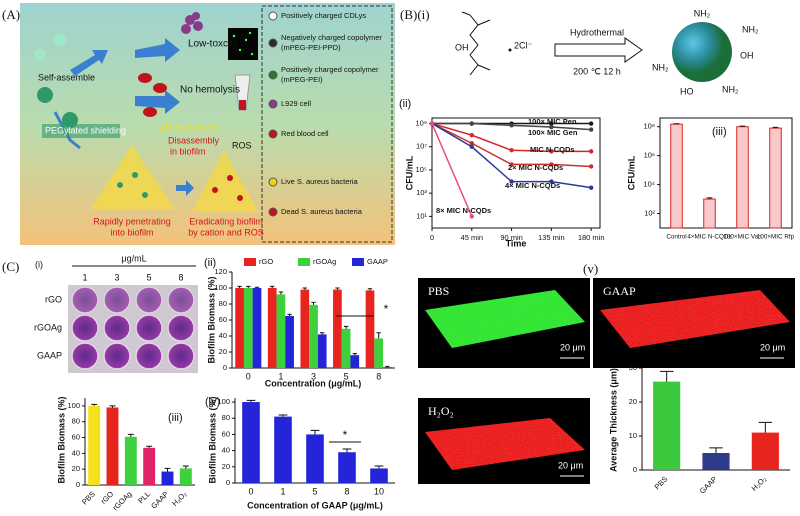 This screenshot has width=800, height=516. Describe the element at coordinates (330, 69) in the screenshot. I see `legend-text: Positively charged copolymer` at that location.